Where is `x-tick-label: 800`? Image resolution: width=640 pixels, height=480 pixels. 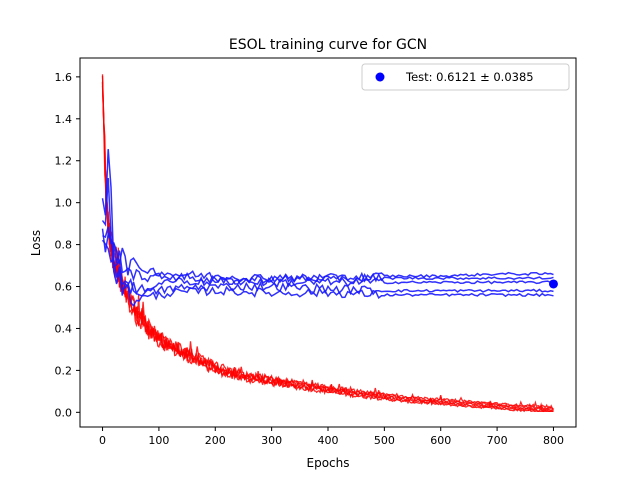 x-tick-label: 800 is located at coordinates (553, 440).